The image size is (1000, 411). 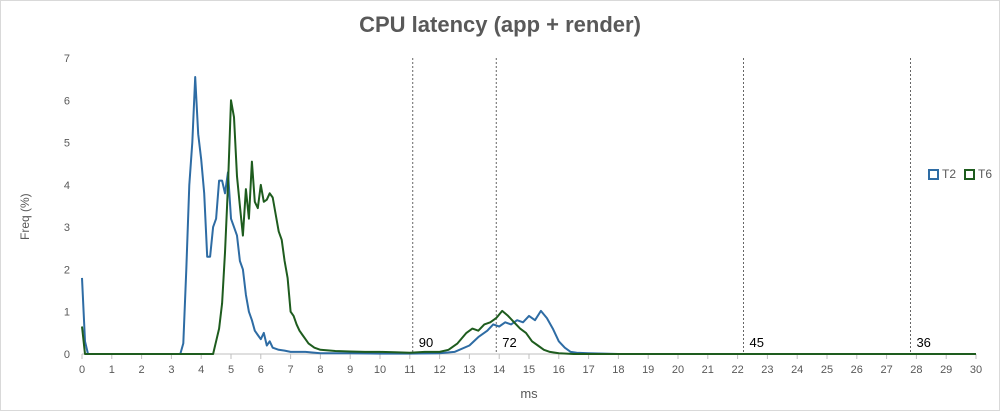 I want to click on y-tick-label: 7, so click(x=67, y=59).